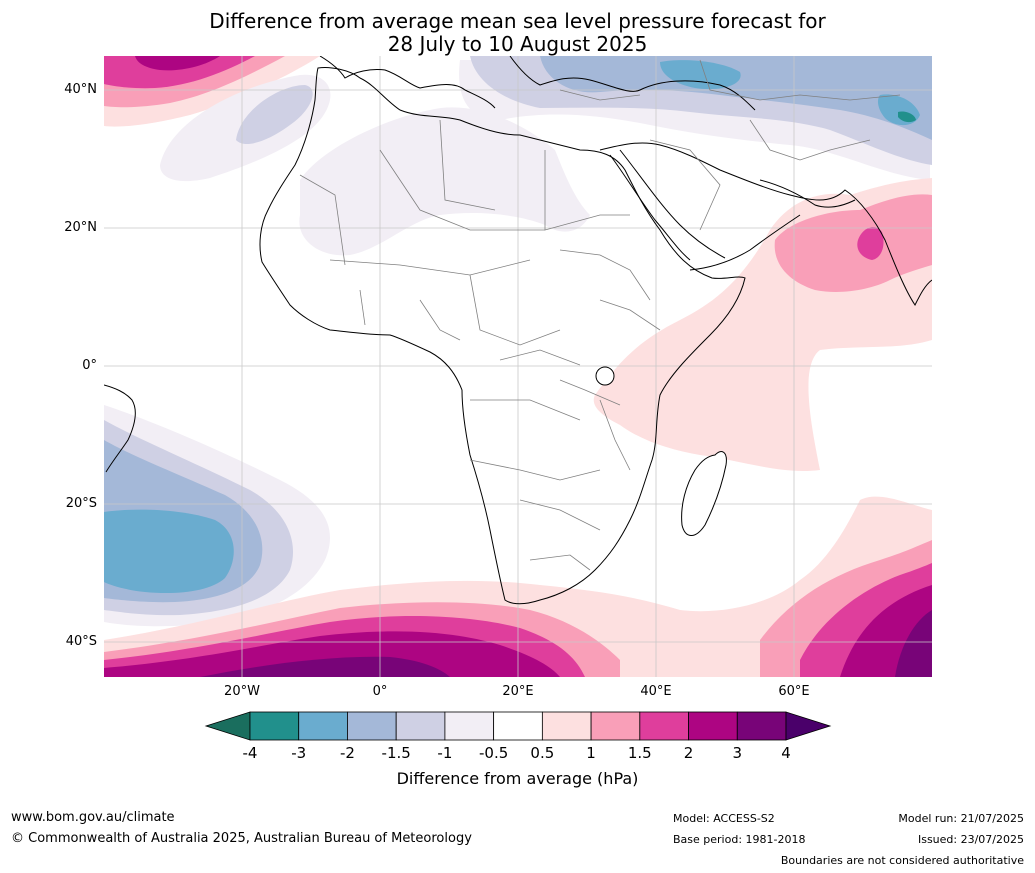  I want to click on colorbar-tick-label: 1.5, so click(639, 753).